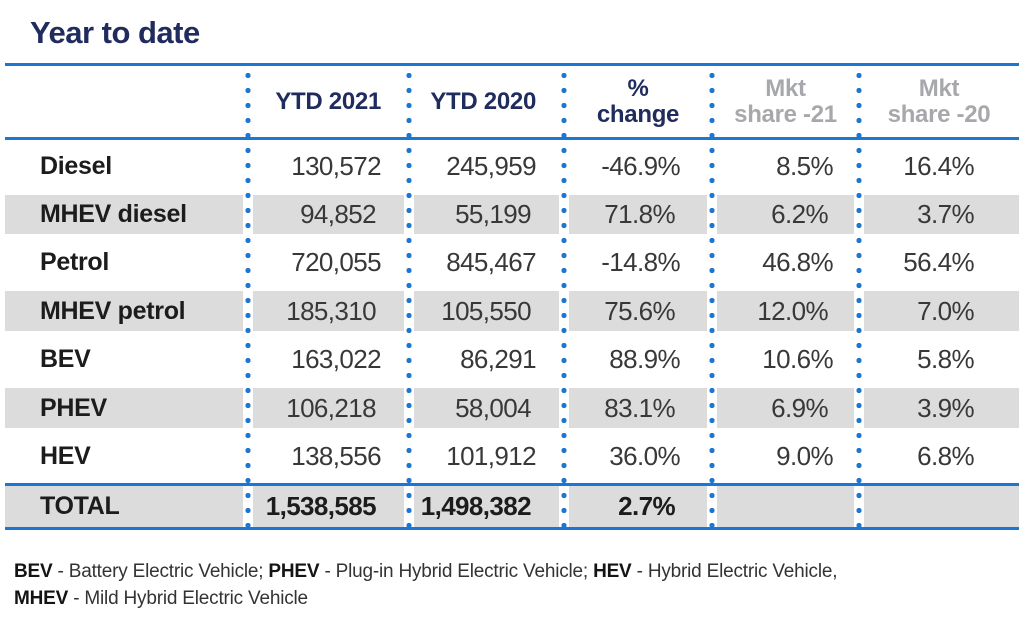 Image resolution: width=1024 pixels, height=643 pixels. I want to click on pct-change-cell: 71.8%, so click(638, 214).